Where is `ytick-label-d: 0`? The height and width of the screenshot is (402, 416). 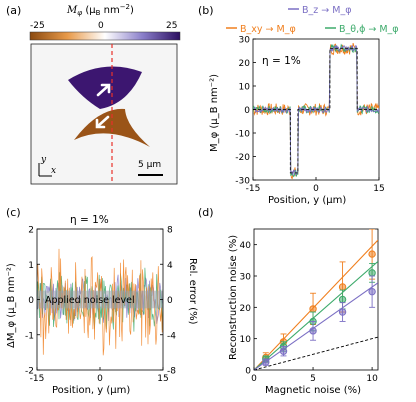 ytick-label-d: 0 is located at coordinates (248, 372).